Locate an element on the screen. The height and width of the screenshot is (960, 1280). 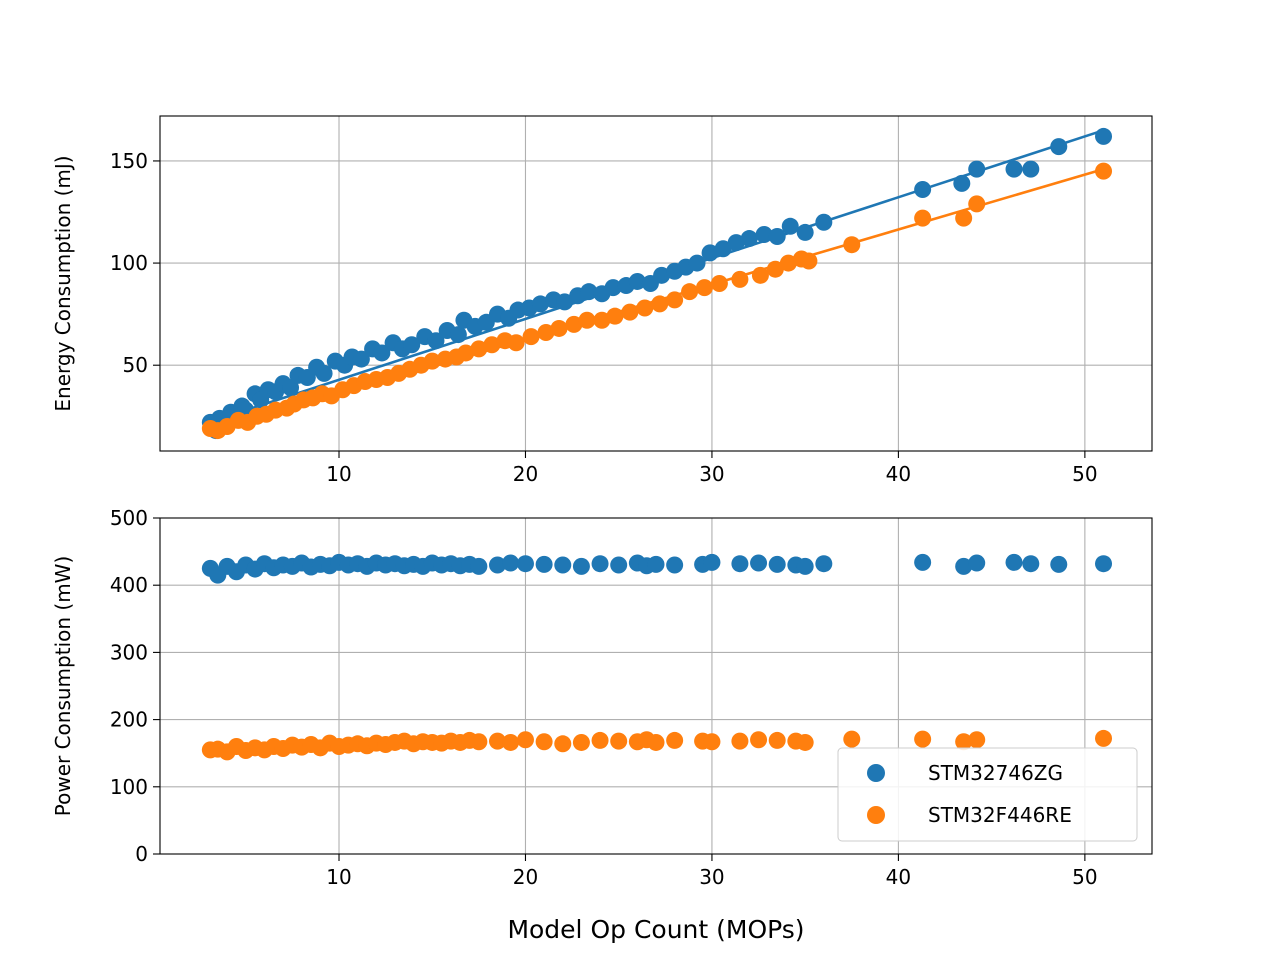
energy-x-tick-label: 10 is located at coordinates (338, 474).